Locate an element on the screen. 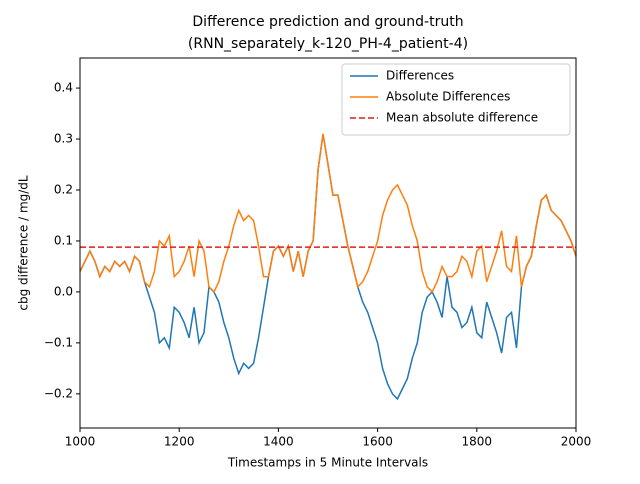  legend-box is located at coordinates (456, 99).